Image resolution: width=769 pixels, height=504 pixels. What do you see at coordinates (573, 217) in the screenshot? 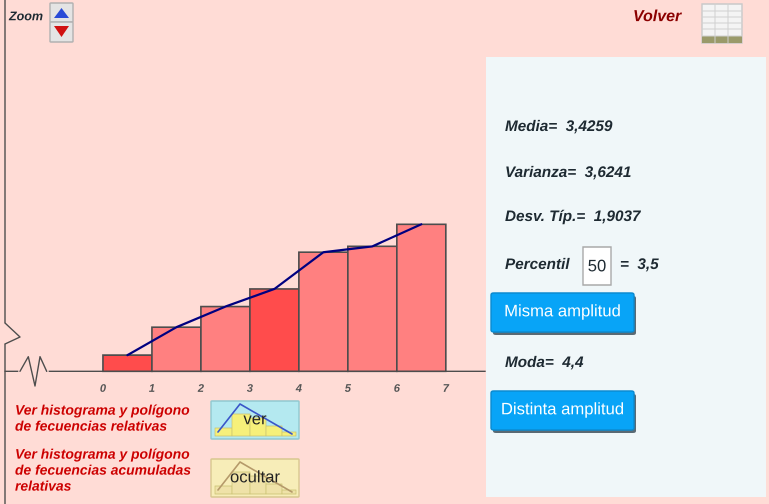
I see `text: Desv. Típ.= 1,9037` at bounding box center [573, 217].